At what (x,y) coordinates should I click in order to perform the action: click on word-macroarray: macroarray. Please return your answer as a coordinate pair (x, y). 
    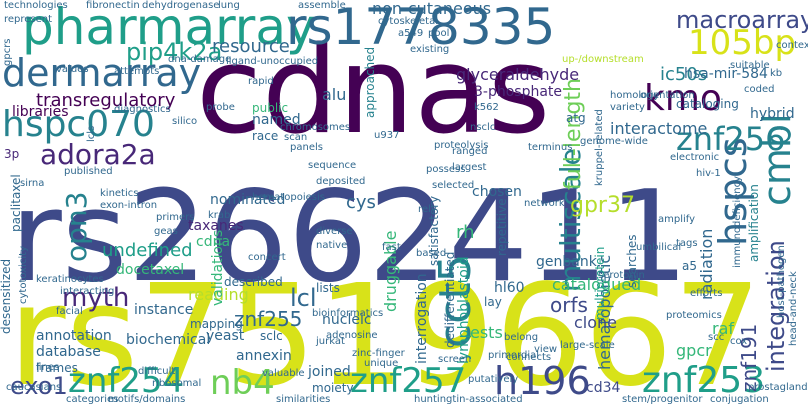
    Looking at the image, I should click on (742, 20).